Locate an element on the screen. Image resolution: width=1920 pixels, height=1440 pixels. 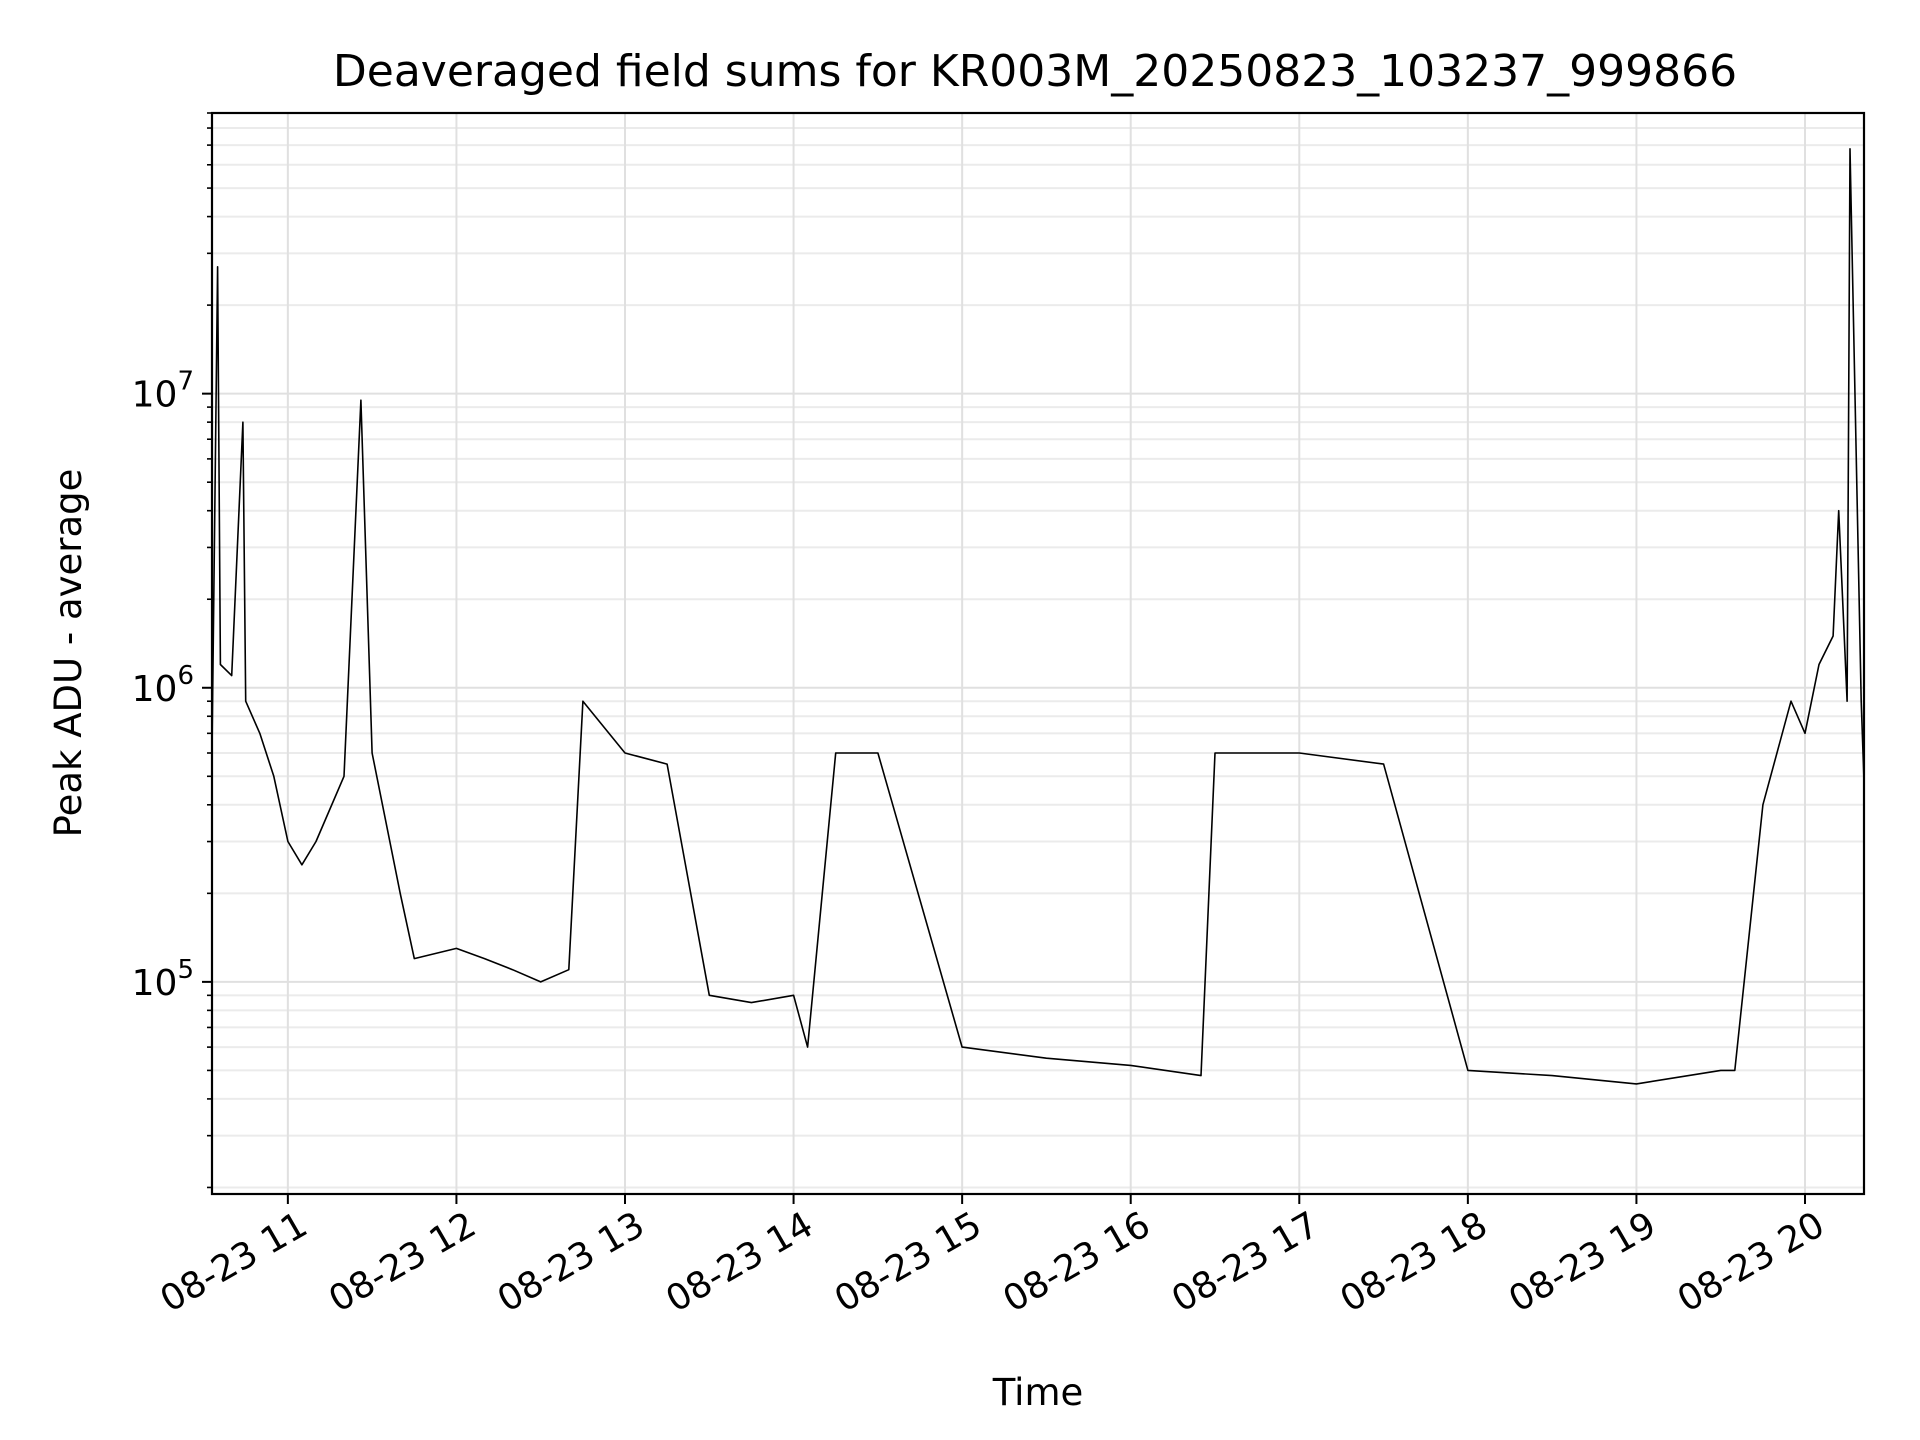
y-axis: 10⁵ 10⁶ 10⁷ is located at coordinates (172, 650).